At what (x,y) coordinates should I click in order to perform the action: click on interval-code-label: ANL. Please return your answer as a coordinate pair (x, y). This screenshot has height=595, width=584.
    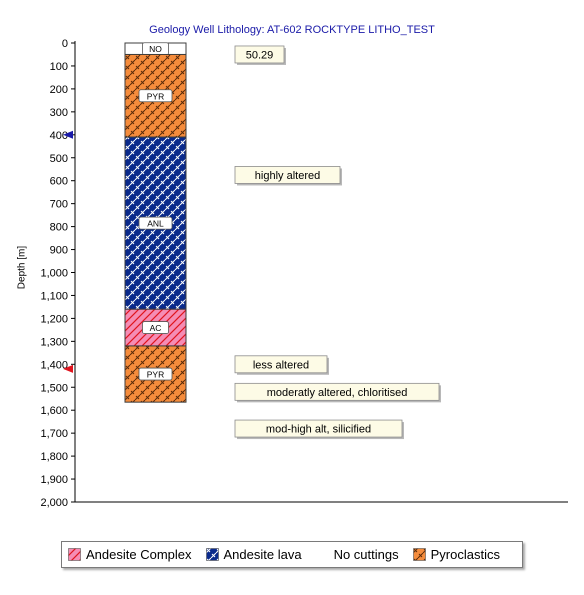
    Looking at the image, I should click on (155, 224).